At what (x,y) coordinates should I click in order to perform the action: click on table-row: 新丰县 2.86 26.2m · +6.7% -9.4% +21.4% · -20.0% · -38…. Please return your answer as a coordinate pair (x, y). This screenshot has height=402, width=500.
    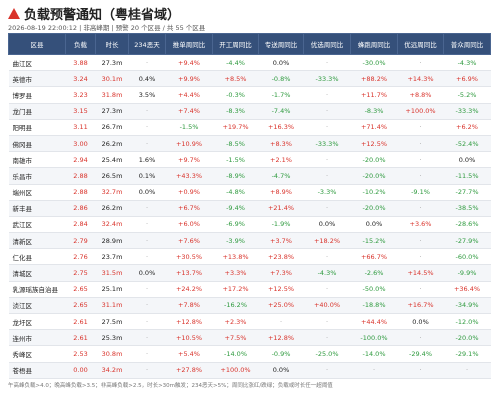
    Looking at the image, I should click on (249, 208).